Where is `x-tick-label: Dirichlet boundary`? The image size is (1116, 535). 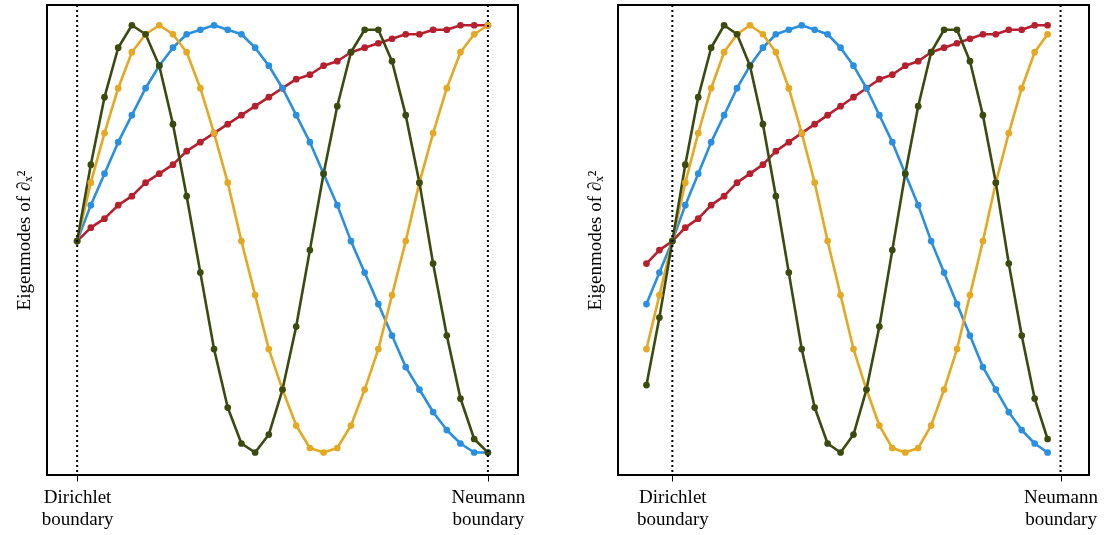 x-tick-label: Dirichlet boundary is located at coordinates (77, 507).